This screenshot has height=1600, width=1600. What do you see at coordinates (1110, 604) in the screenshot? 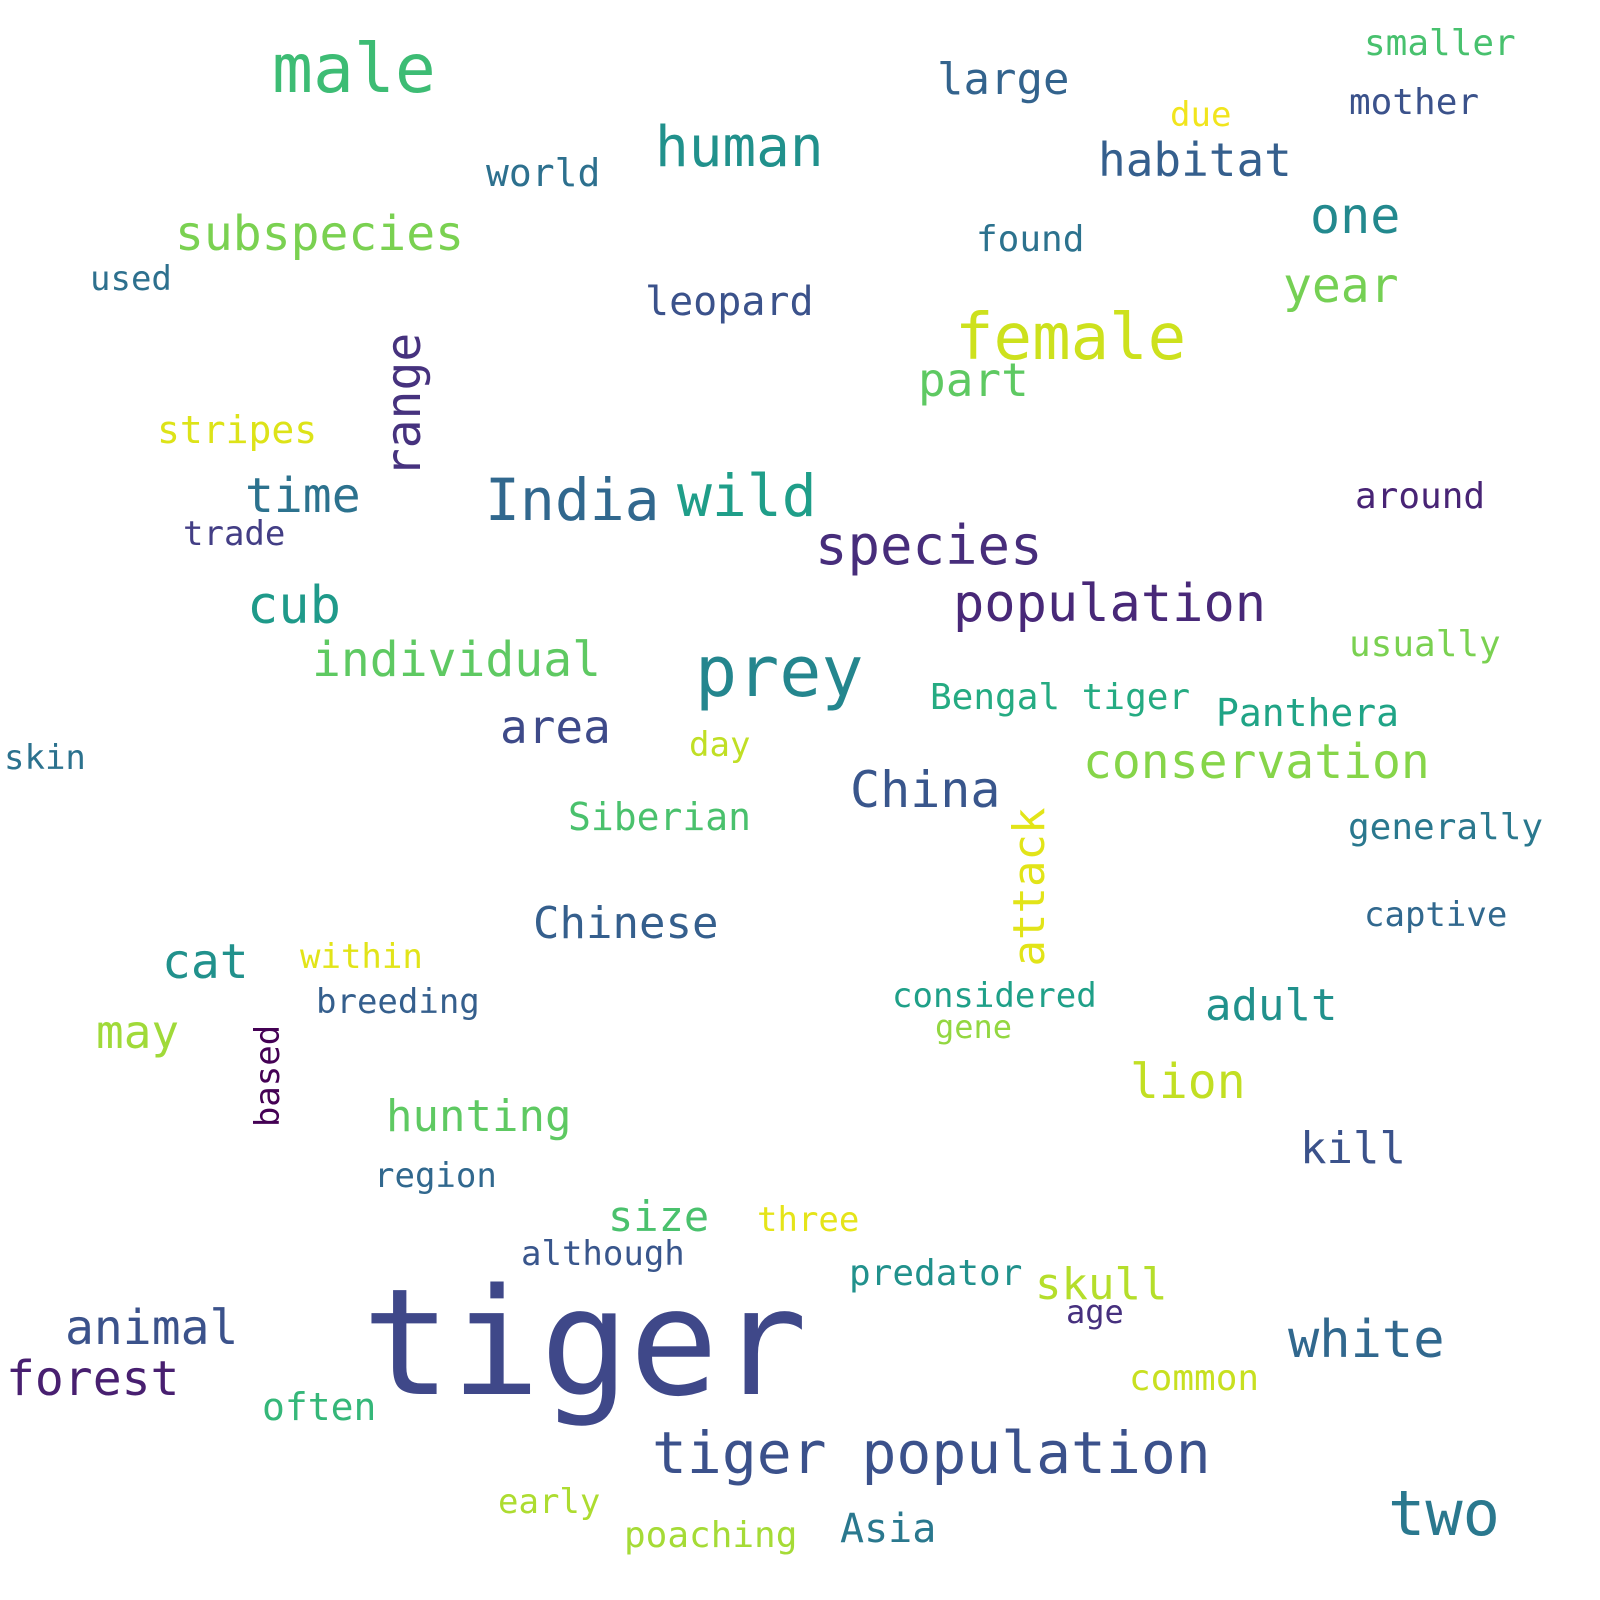
I see `word-population: population` at bounding box center [1110, 604].